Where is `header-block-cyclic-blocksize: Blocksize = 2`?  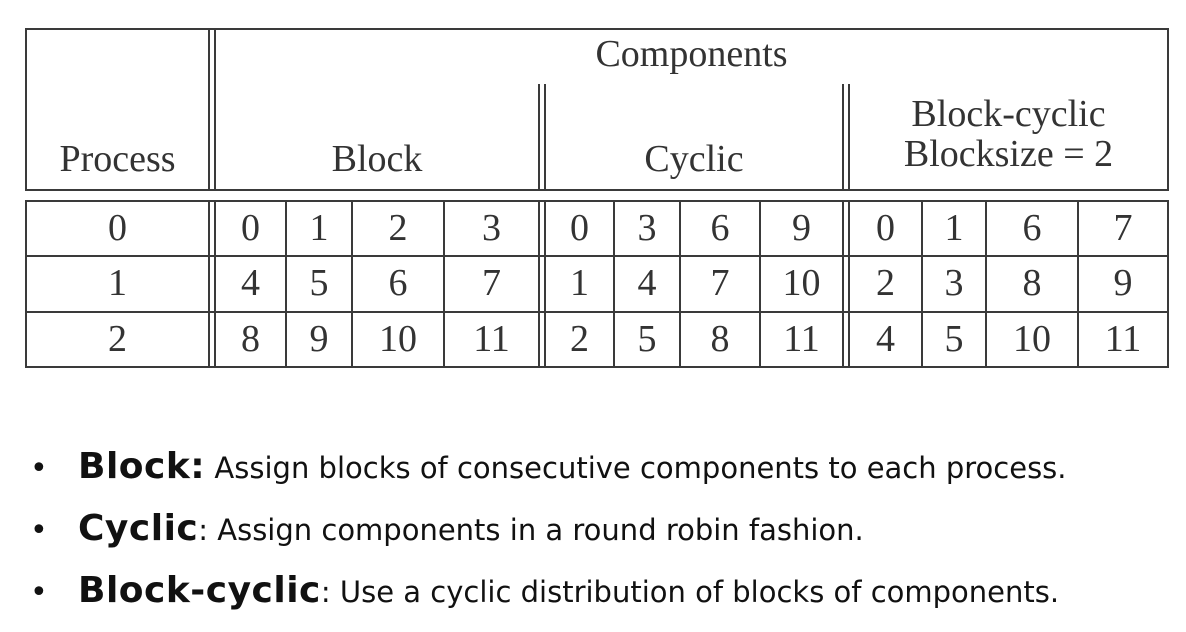
header-block-cyclic-blocksize: Blocksize = 2 is located at coordinates (1008, 154).